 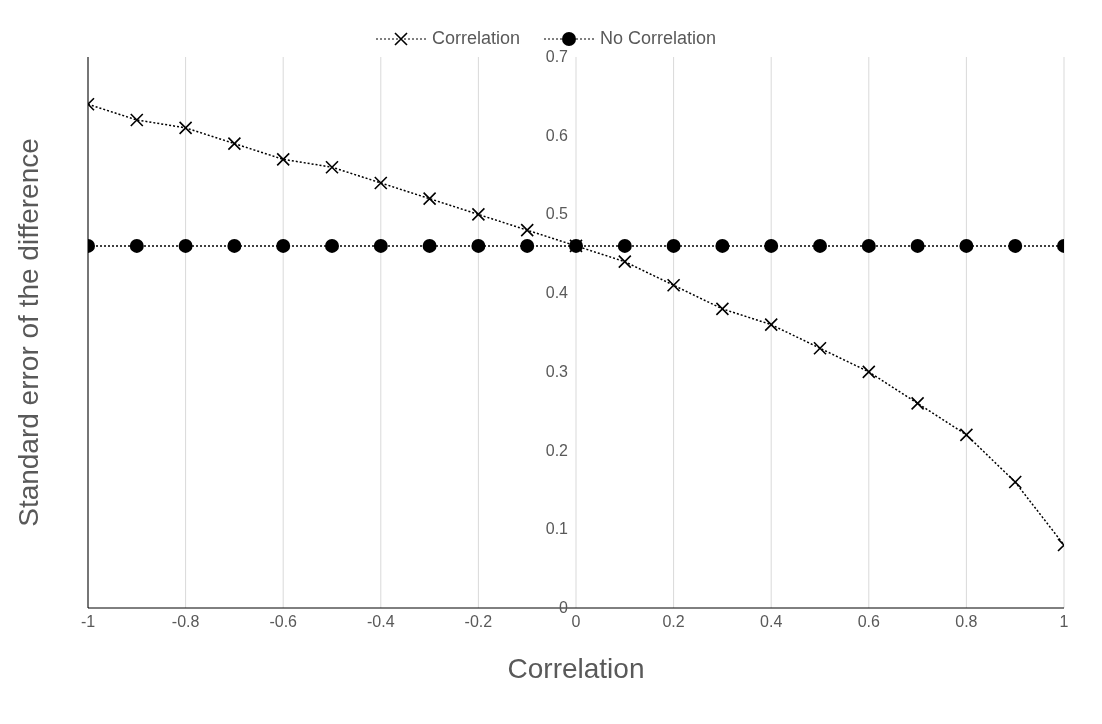 I want to click on legend-label: No Correlation, so click(x=658, y=38).